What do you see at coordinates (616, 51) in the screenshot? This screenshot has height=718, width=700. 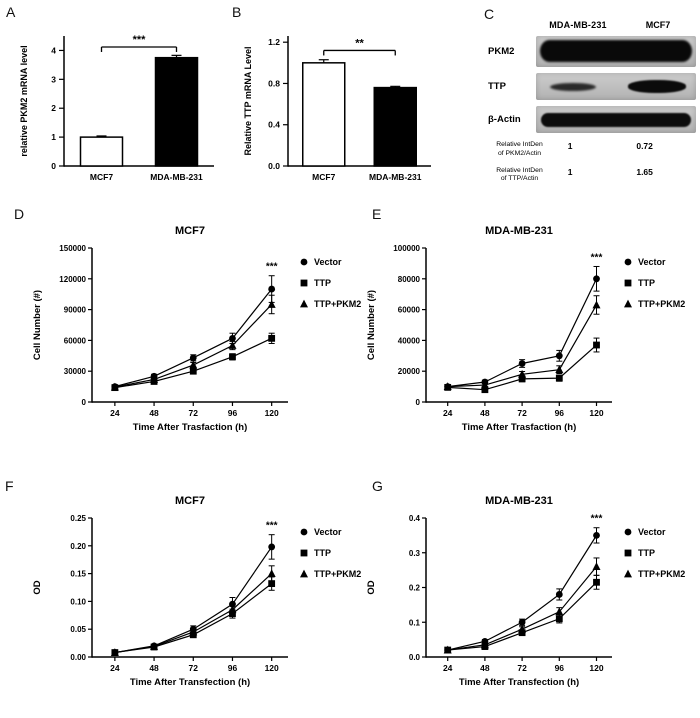 I see `pkm2-blot-image` at bounding box center [616, 51].